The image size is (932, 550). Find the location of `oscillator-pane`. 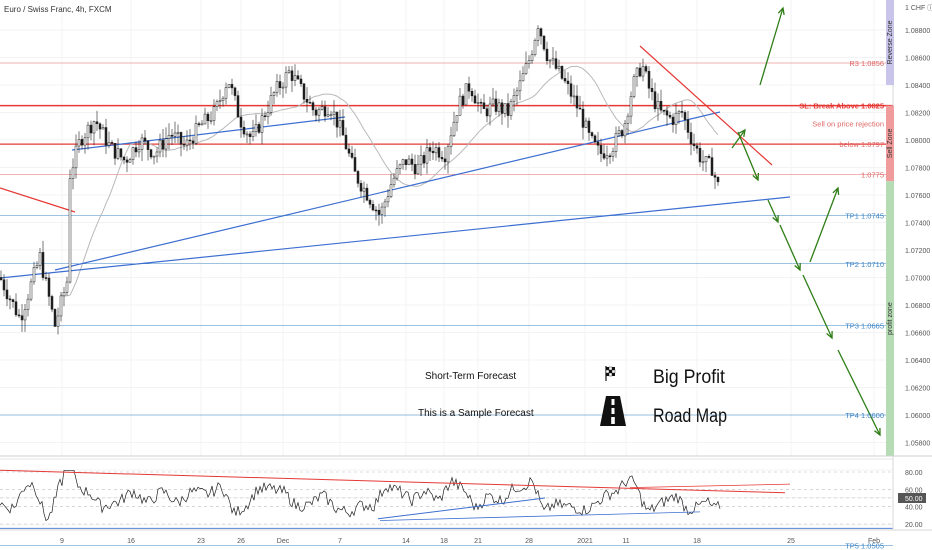

oscillator-pane is located at coordinates (446, 499).